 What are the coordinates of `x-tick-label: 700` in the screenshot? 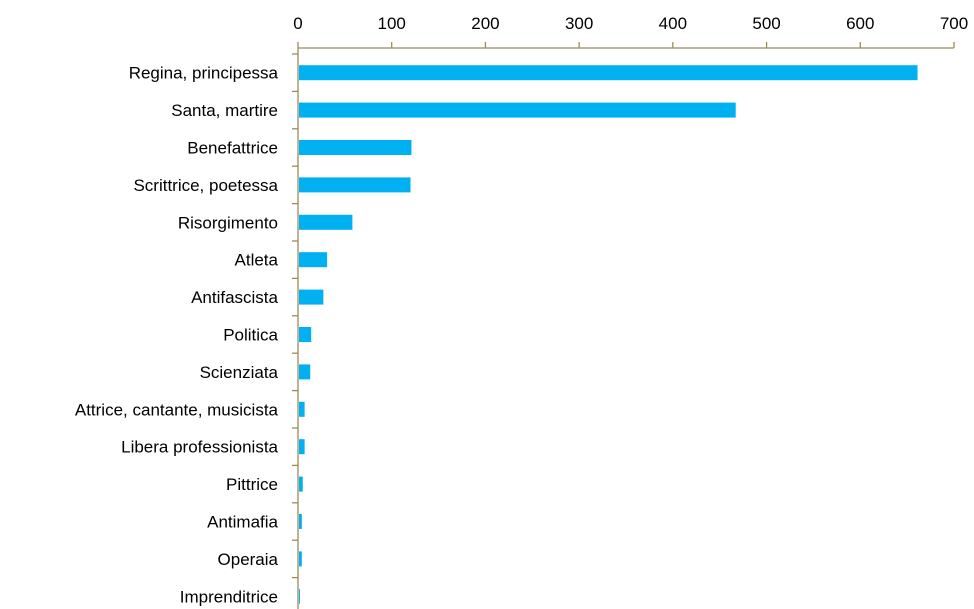 It's located at (954, 23).